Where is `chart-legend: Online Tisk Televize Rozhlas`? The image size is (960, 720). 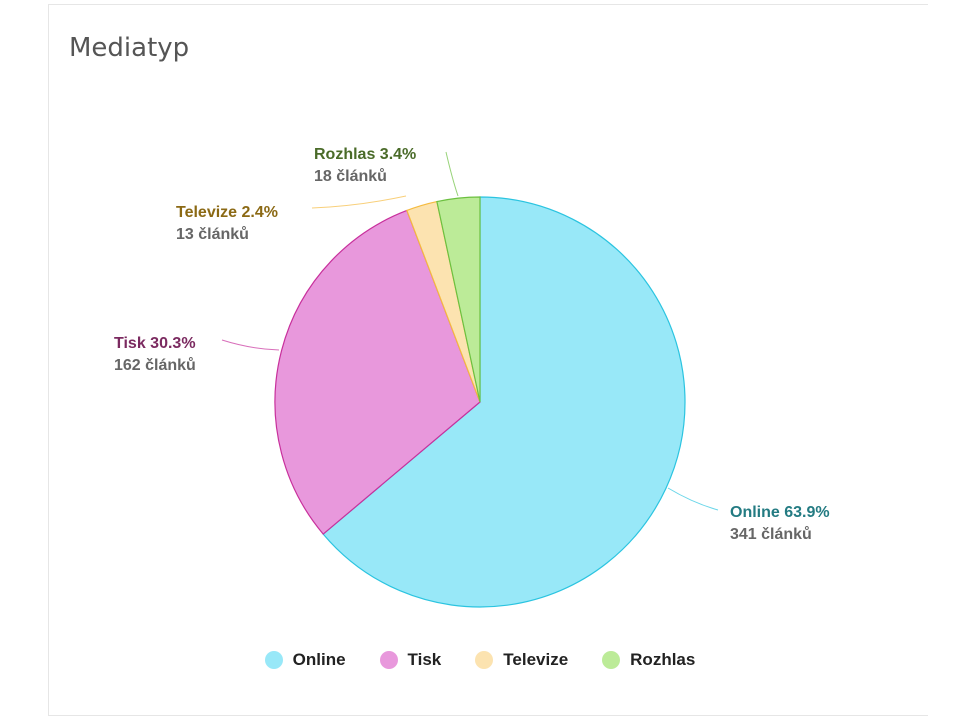 chart-legend: Online Tisk Televize Rozhlas is located at coordinates (480, 660).